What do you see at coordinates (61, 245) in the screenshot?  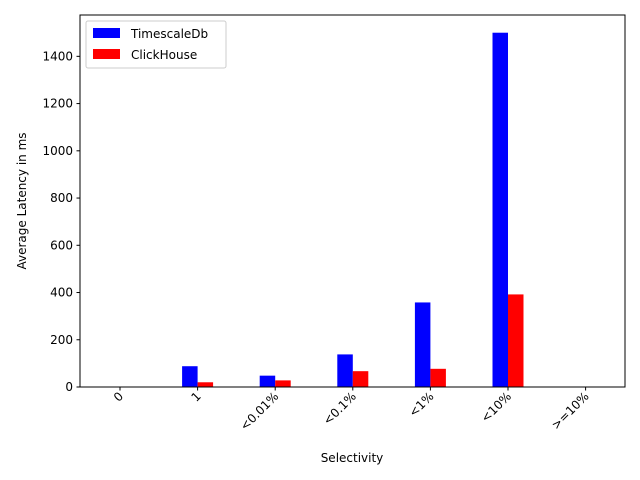 I see `y-tick-label: 600` at bounding box center [61, 245].